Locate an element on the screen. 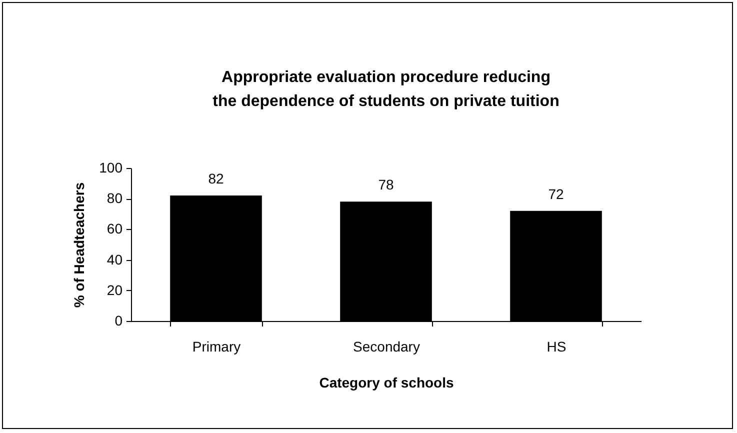 The image size is (737, 433). y-tick-label: 0 is located at coordinates (118, 320).